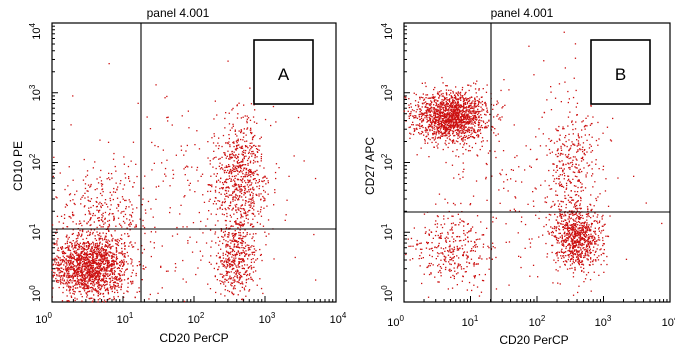  I want to click on panel-a-title: panel 4.001, so click(178, 13).